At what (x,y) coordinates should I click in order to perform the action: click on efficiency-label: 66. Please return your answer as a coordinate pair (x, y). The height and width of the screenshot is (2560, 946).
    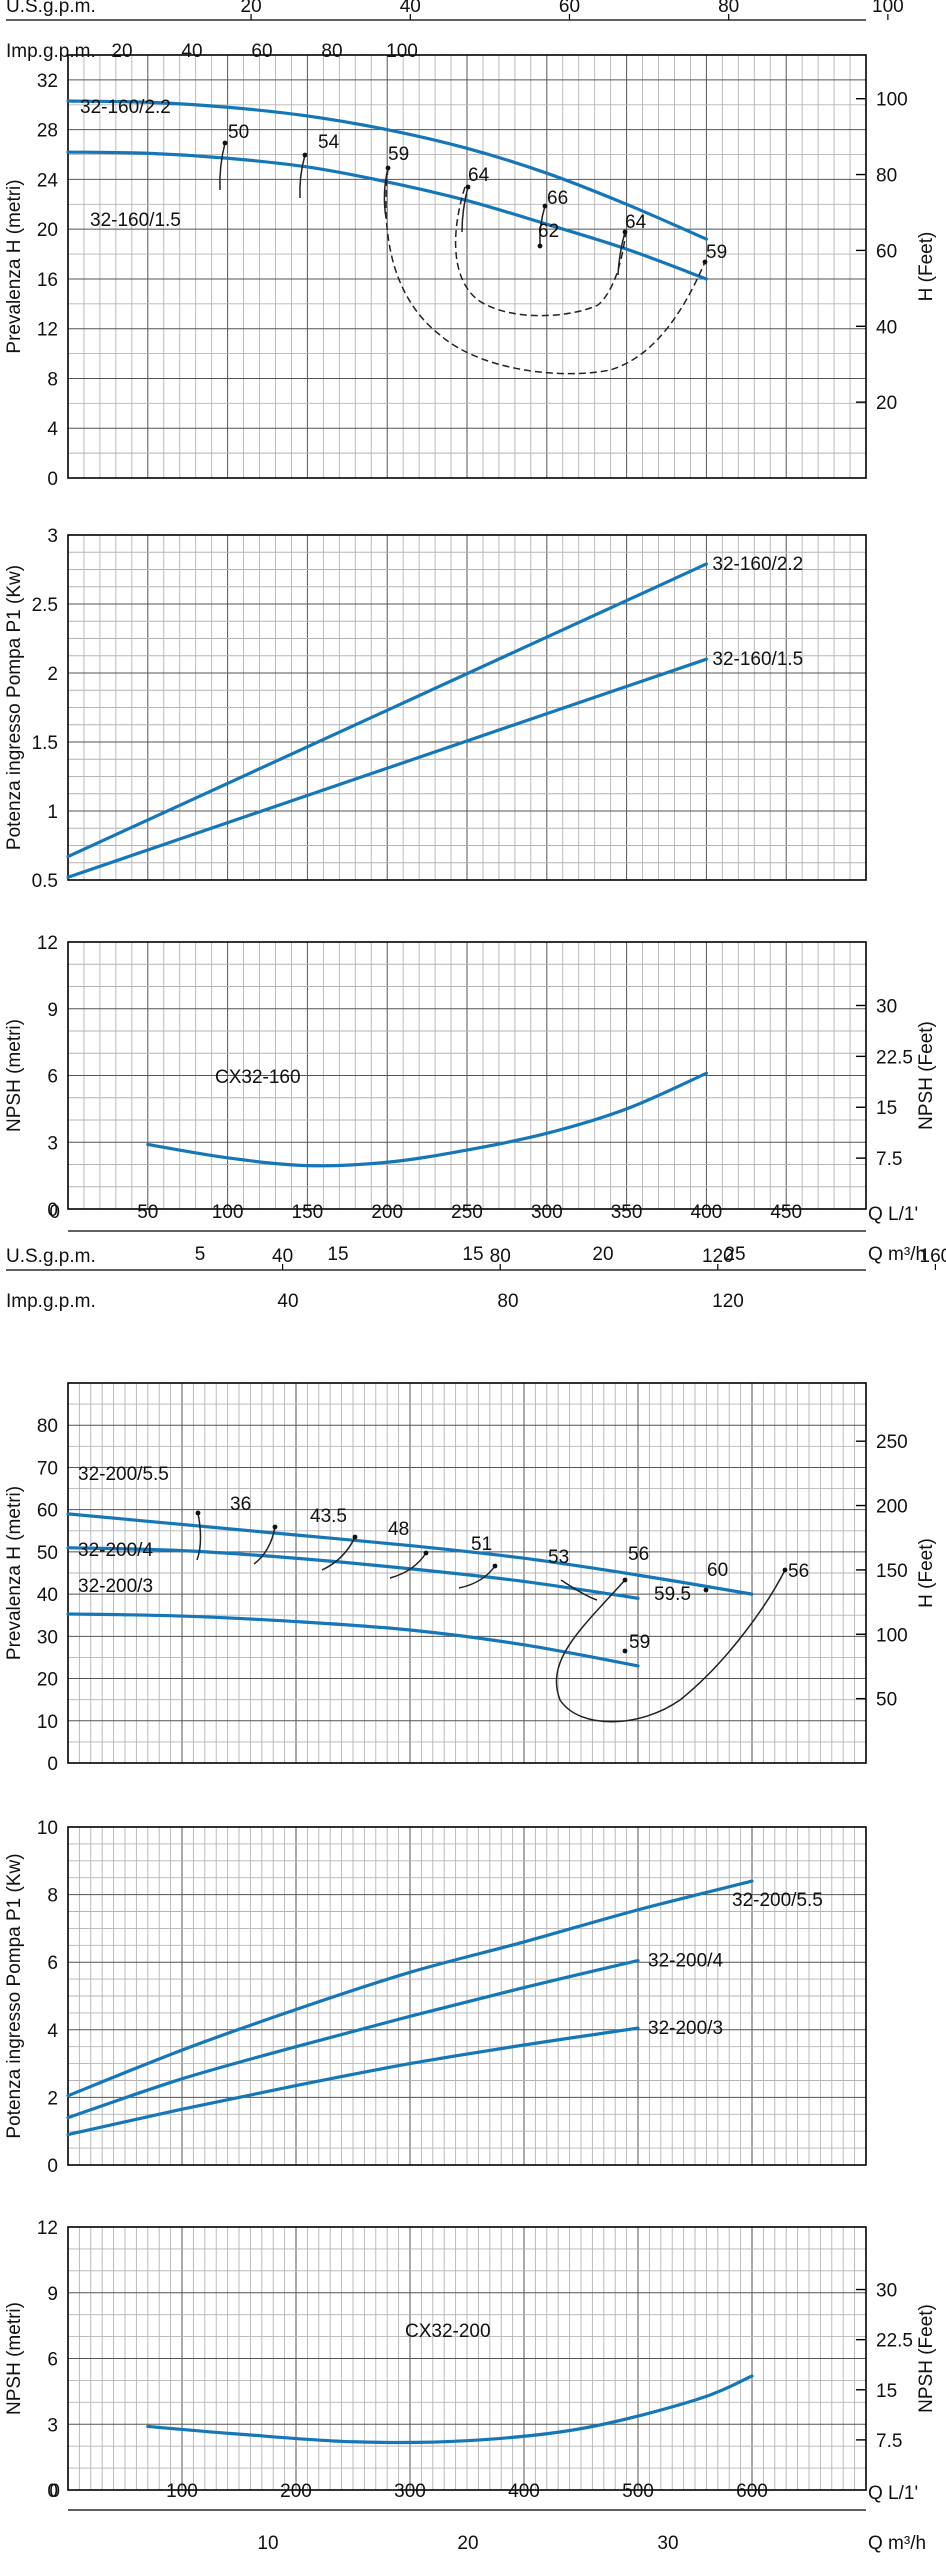
    Looking at the image, I should click on (557, 198).